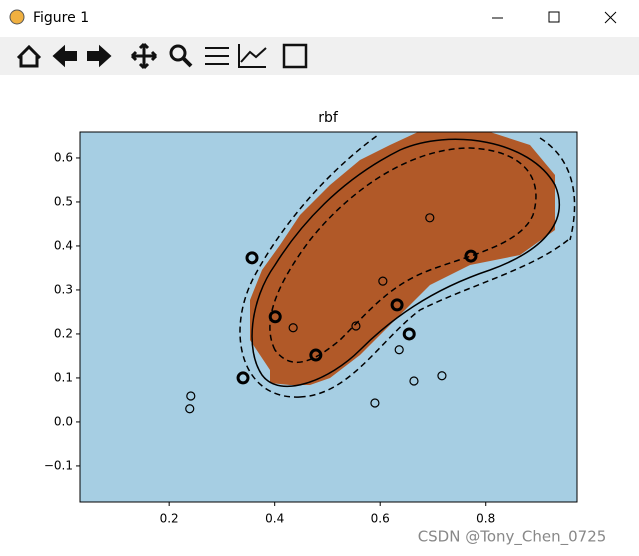  I want to click on y-tick-label: 0.6, so click(63, 157).